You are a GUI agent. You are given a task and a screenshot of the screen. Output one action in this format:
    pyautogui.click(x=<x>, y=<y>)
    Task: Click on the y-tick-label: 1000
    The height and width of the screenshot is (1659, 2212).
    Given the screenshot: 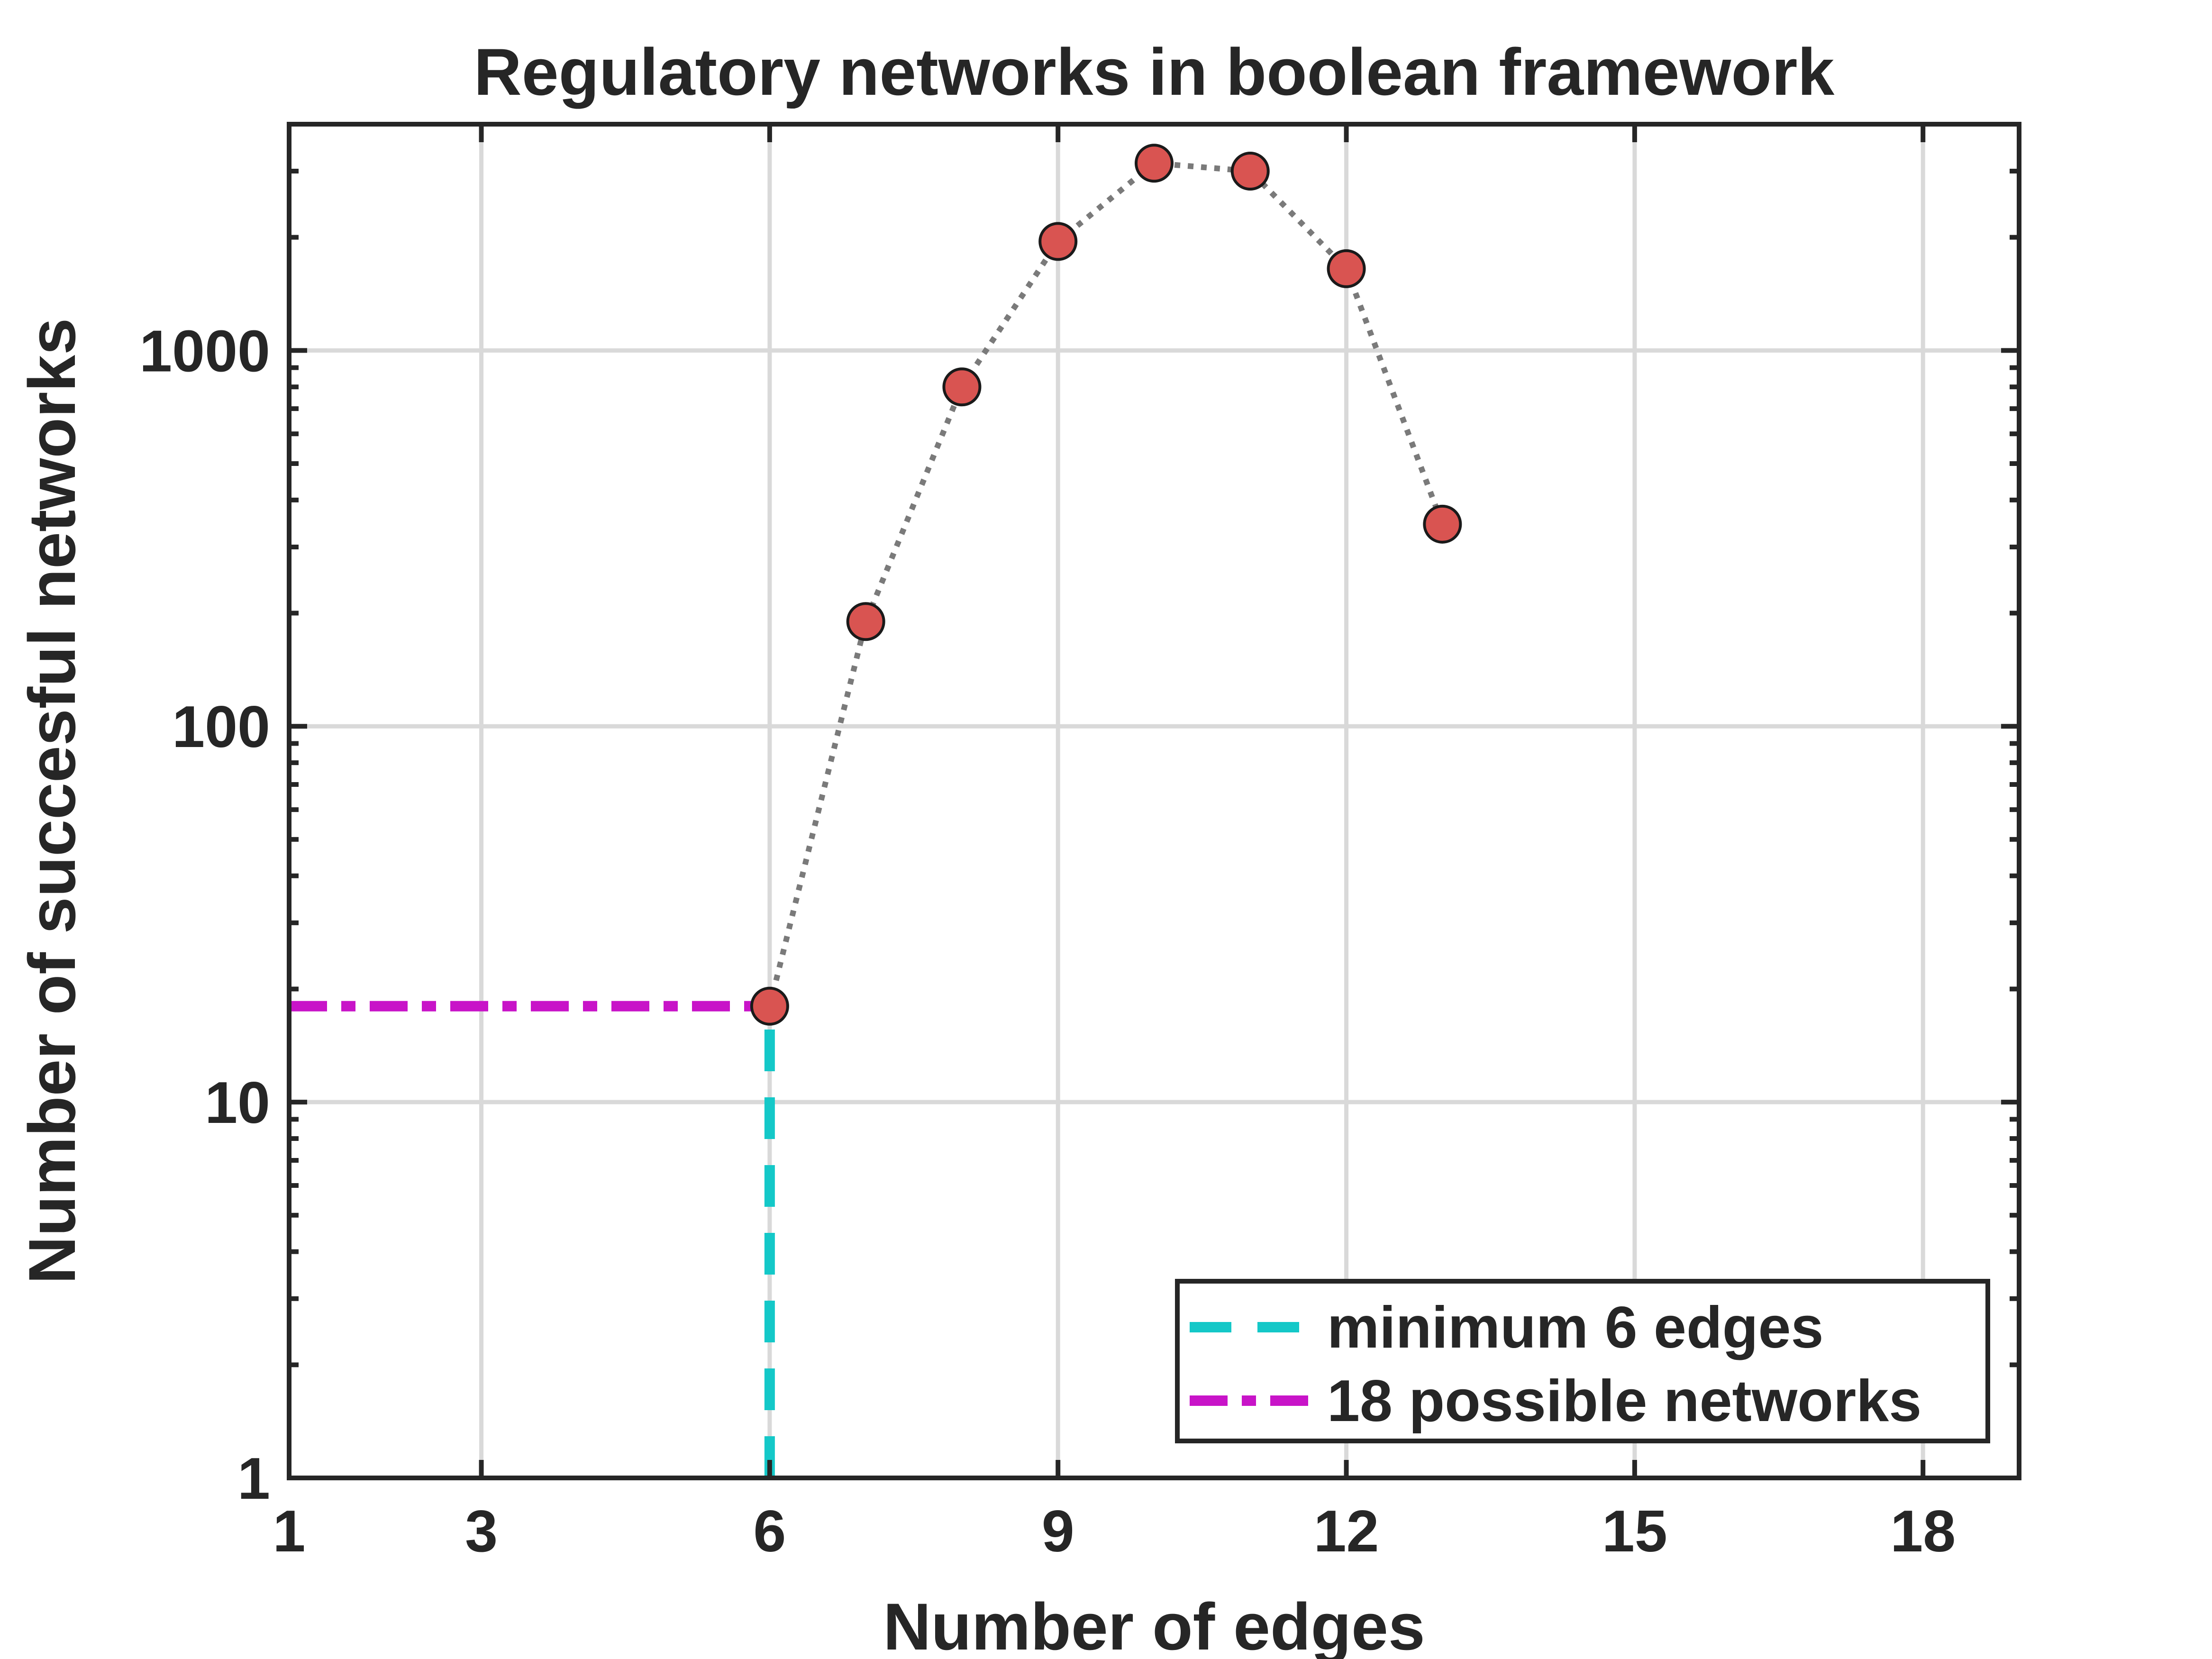 What is the action you would take?
    pyautogui.click(x=204, y=351)
    